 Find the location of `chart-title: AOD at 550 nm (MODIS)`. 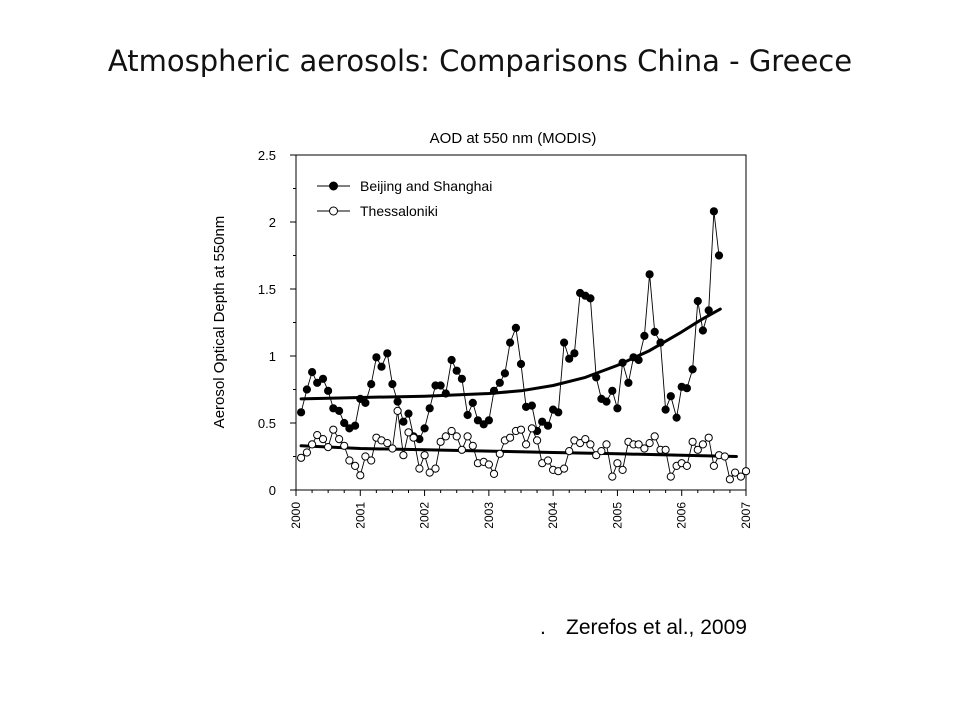

chart-title: AOD at 550 nm (MODIS) is located at coordinates (513, 138).